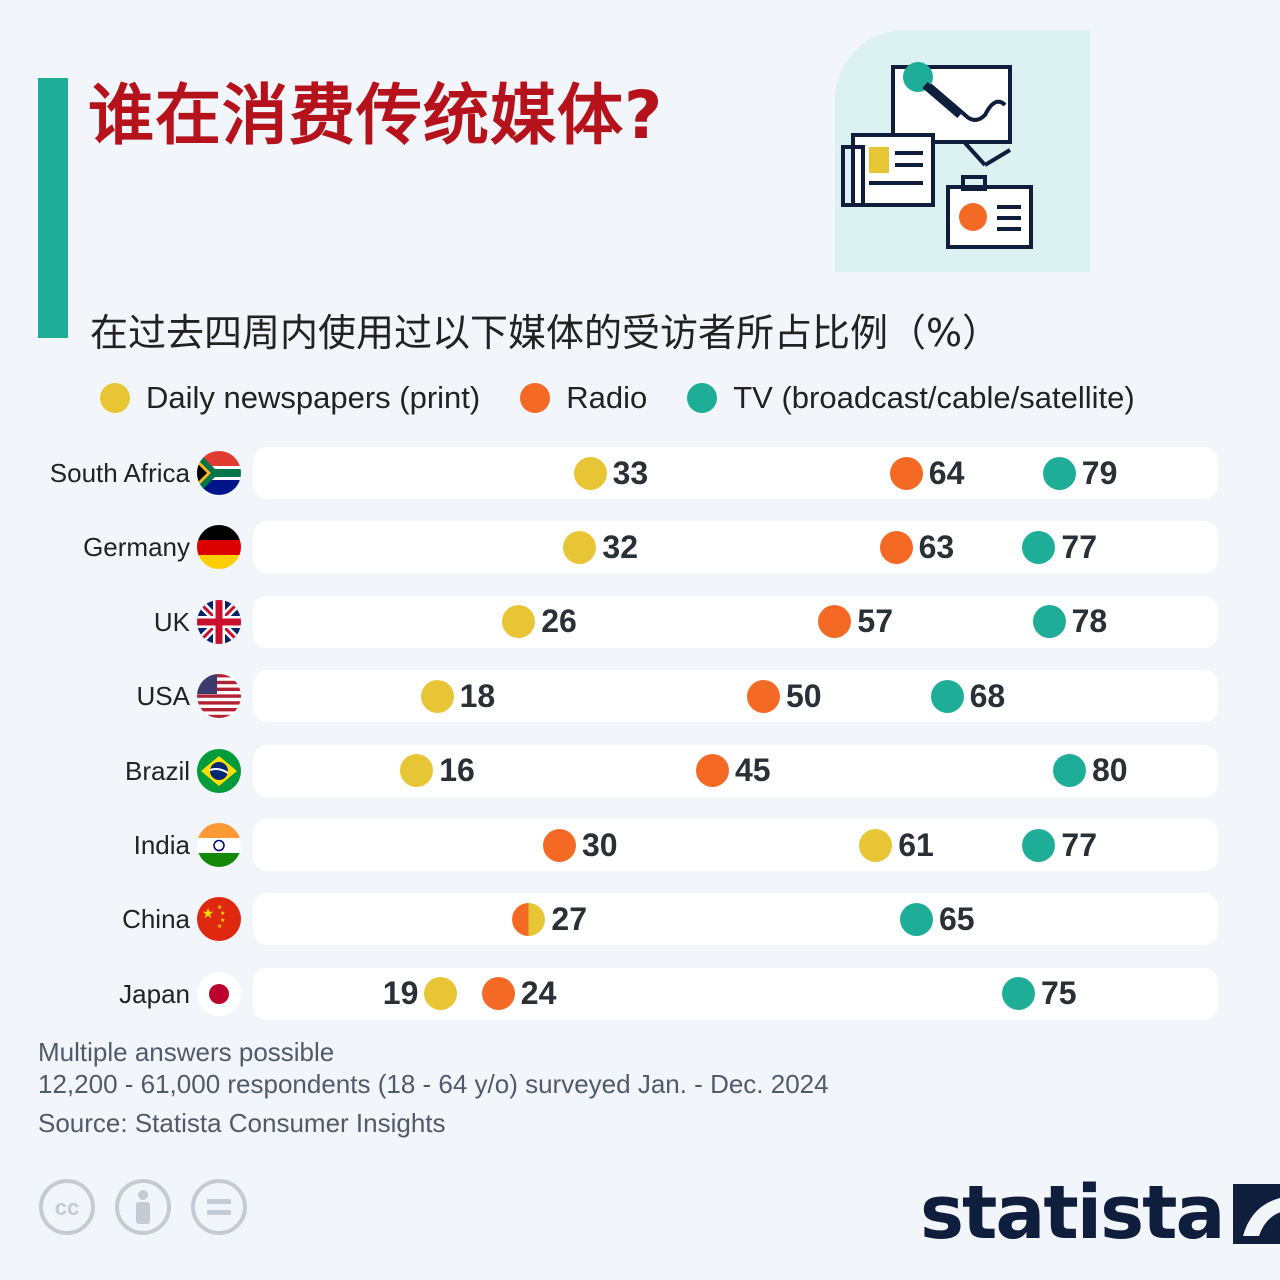 This screenshot has width=1280, height=1280. I want to click on cc-icon: cc, so click(67, 1207).